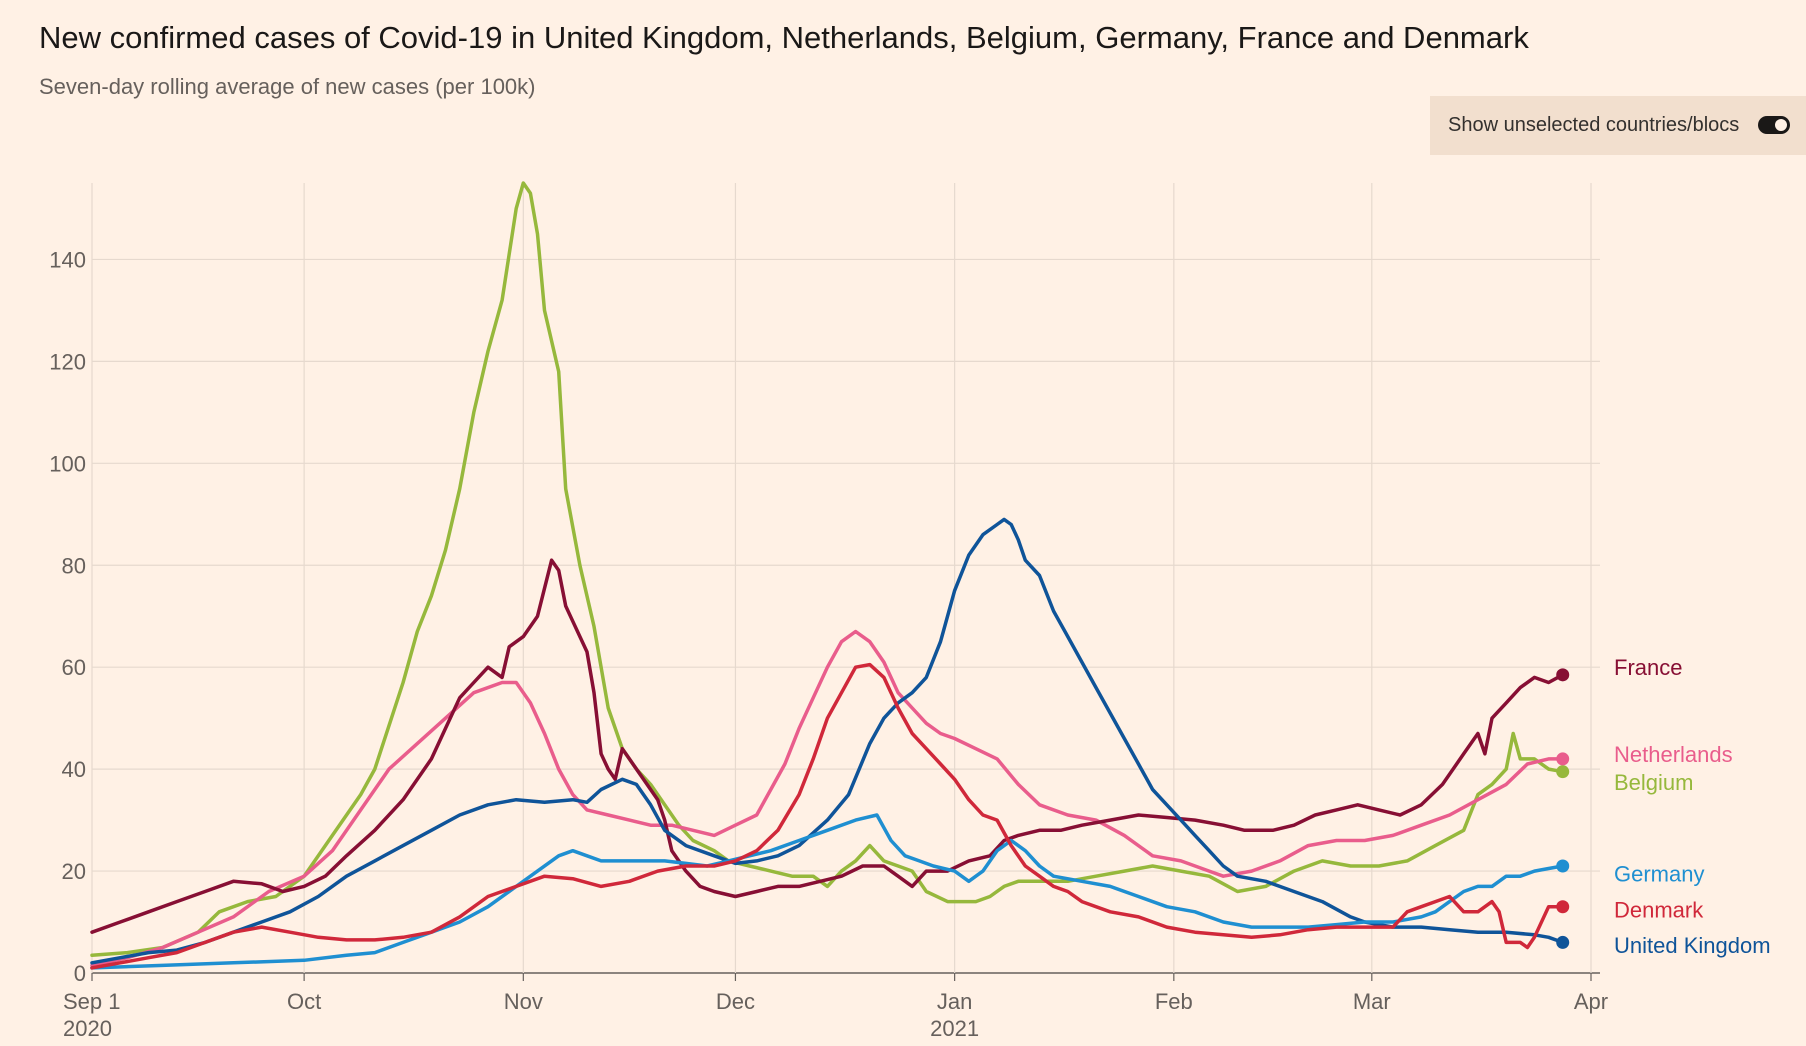 This screenshot has height=1046, width=1806. Describe the element at coordinates (1648, 667) in the screenshot. I see `series-label-france: France` at that location.